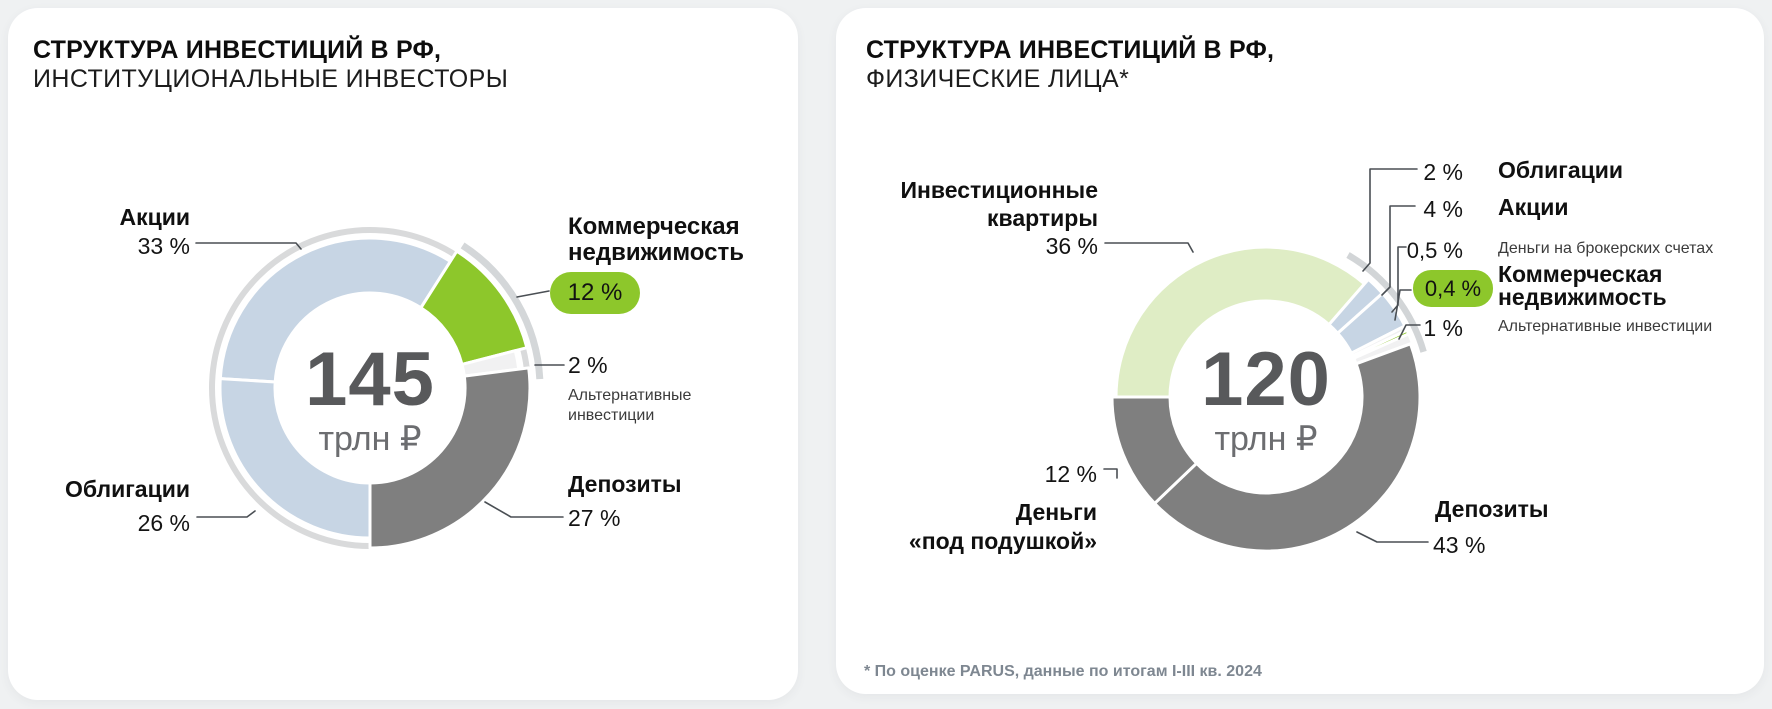  What do you see at coordinates (120, 506) in the screenshot?
I see `callout-obligacii: Облигации 26 %` at bounding box center [120, 506].